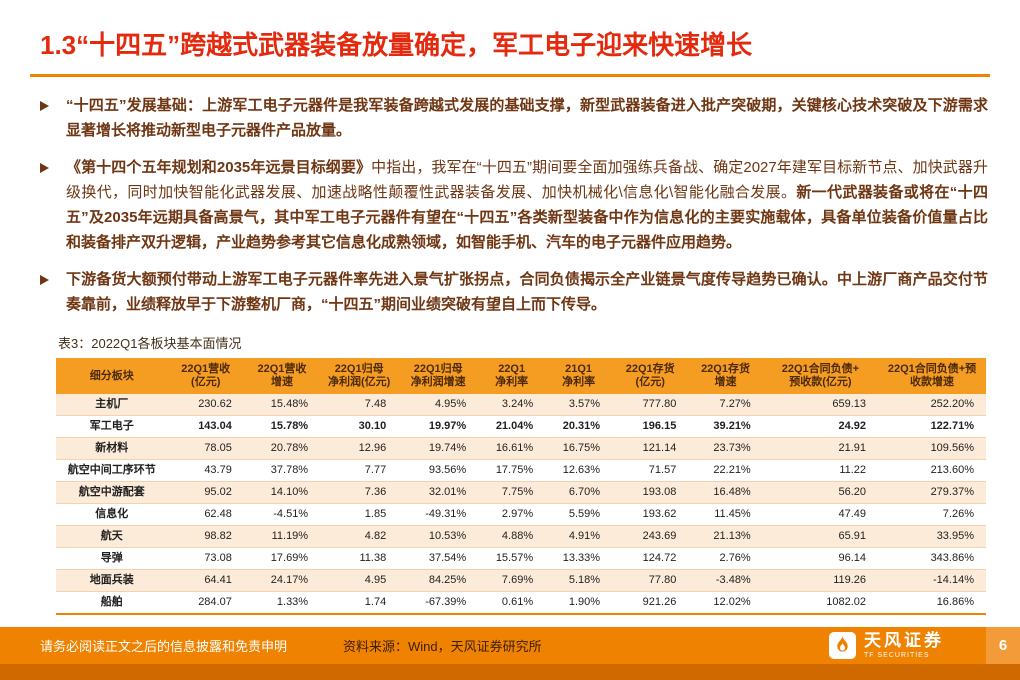  What do you see at coordinates (512, 536) in the screenshot?
I see `cell-value: 4.88%` at bounding box center [512, 536].